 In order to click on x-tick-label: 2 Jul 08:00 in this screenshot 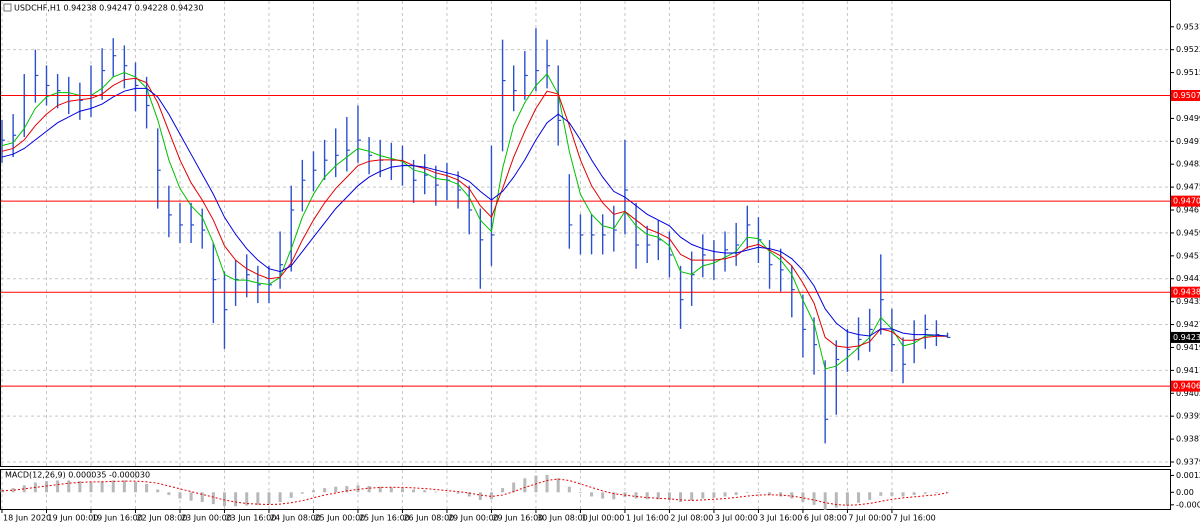, I will do `click(691, 518)`.